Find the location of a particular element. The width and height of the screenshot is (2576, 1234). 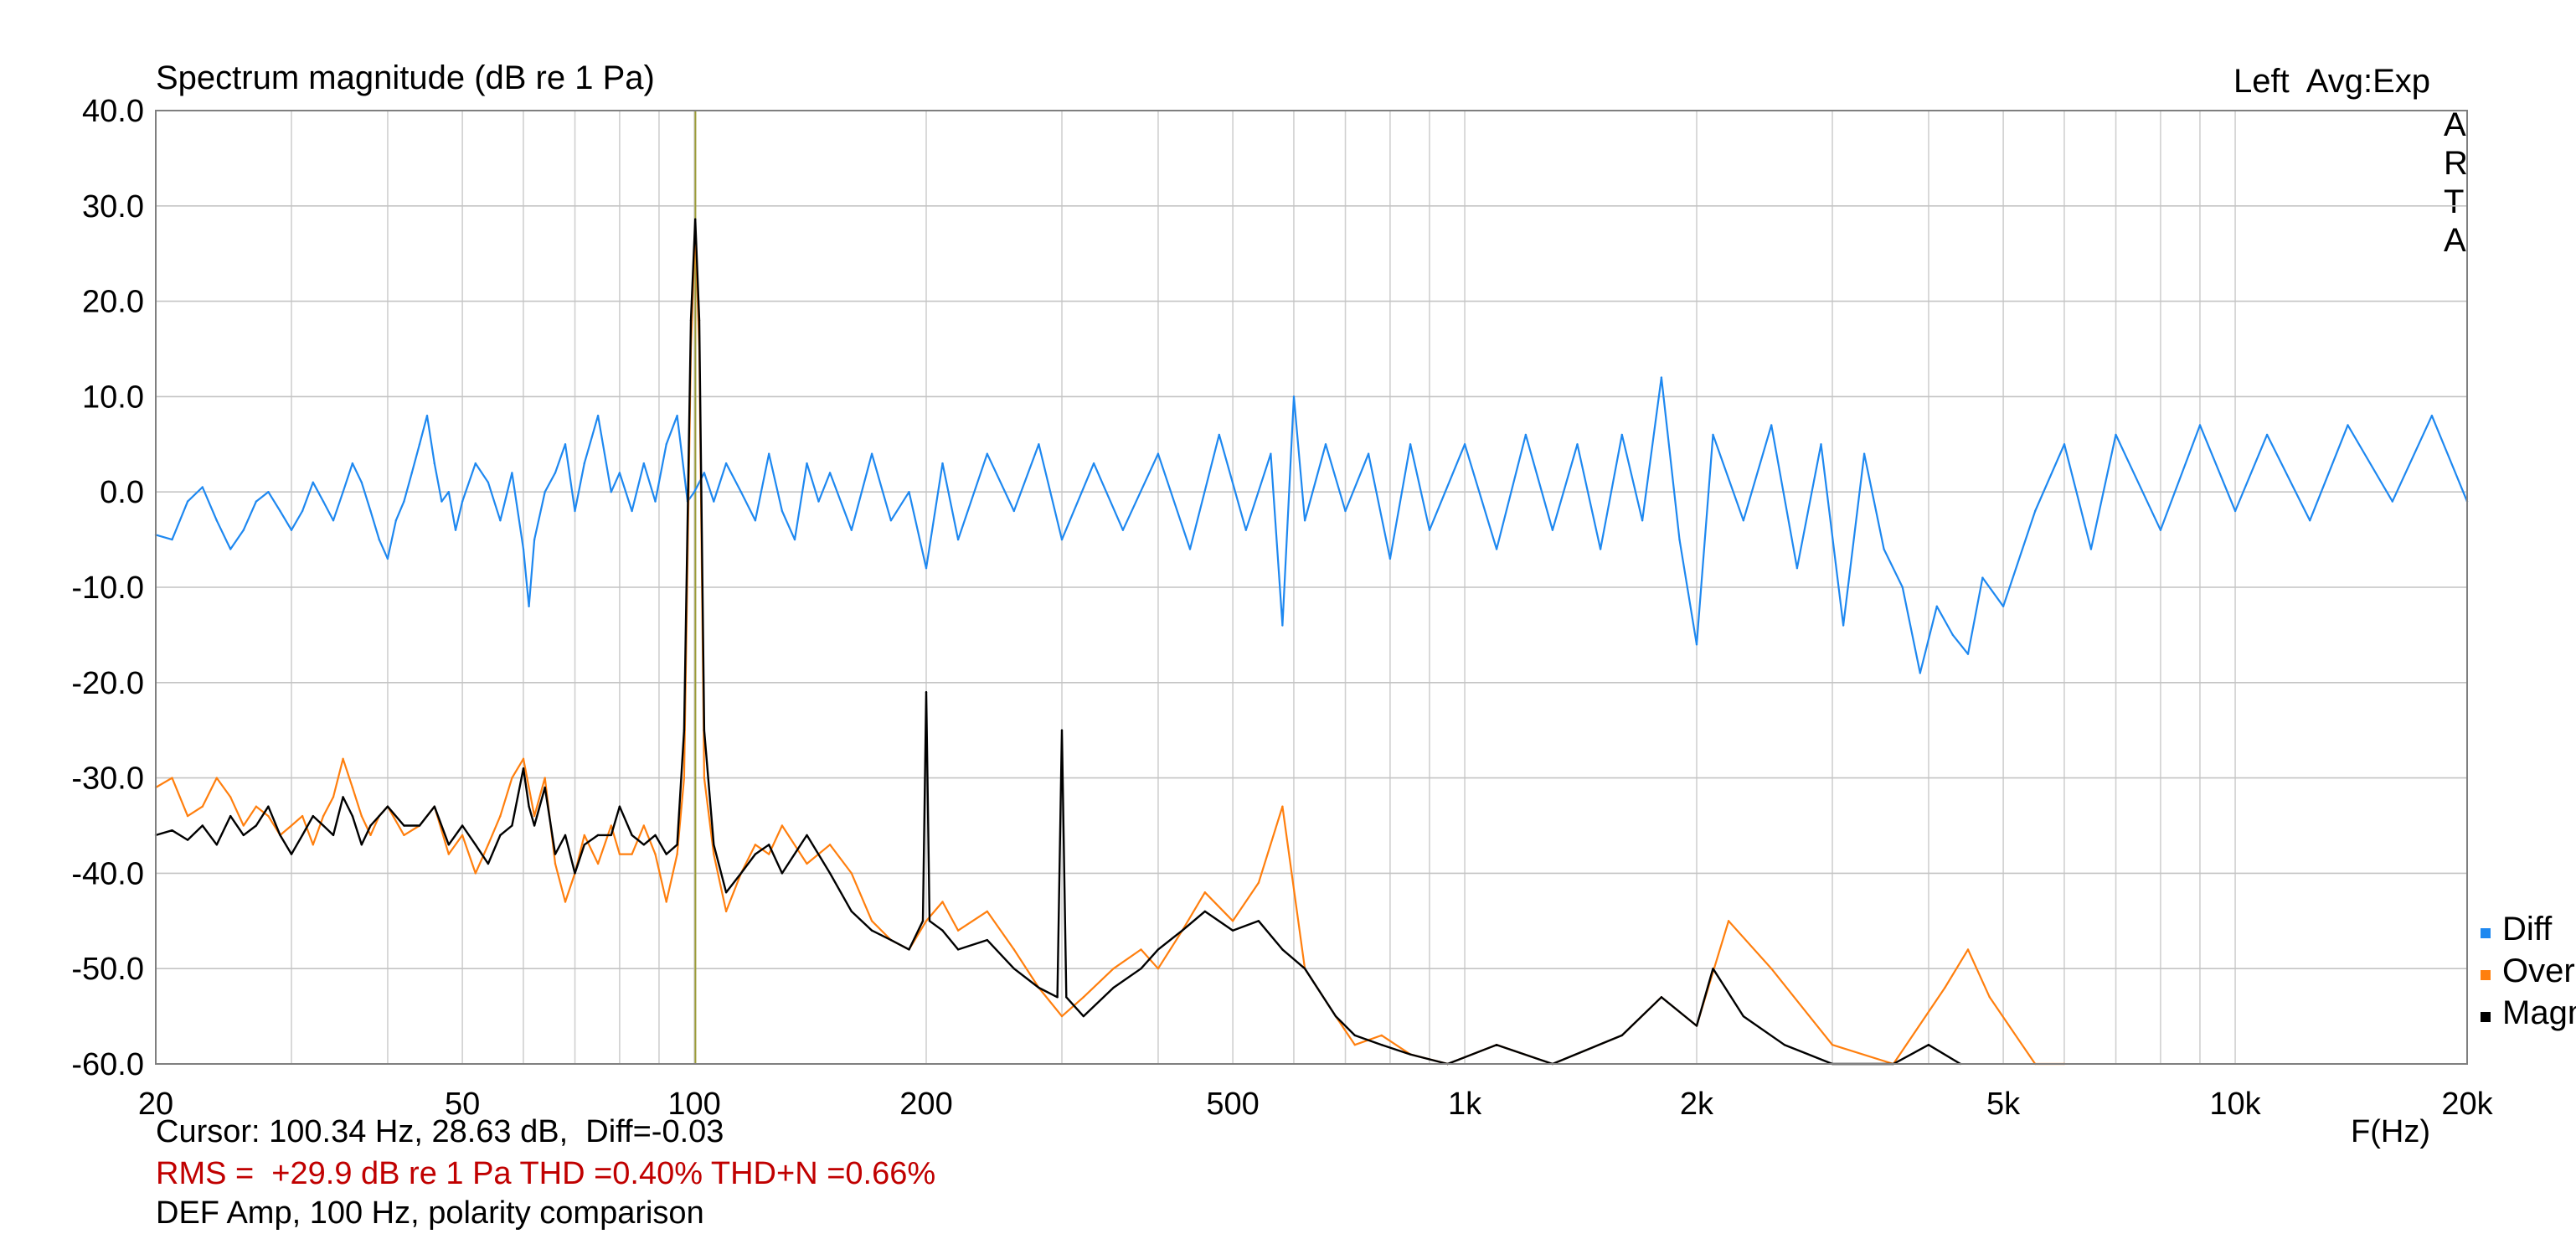

legend-swatch-diff is located at coordinates (2486, 933).